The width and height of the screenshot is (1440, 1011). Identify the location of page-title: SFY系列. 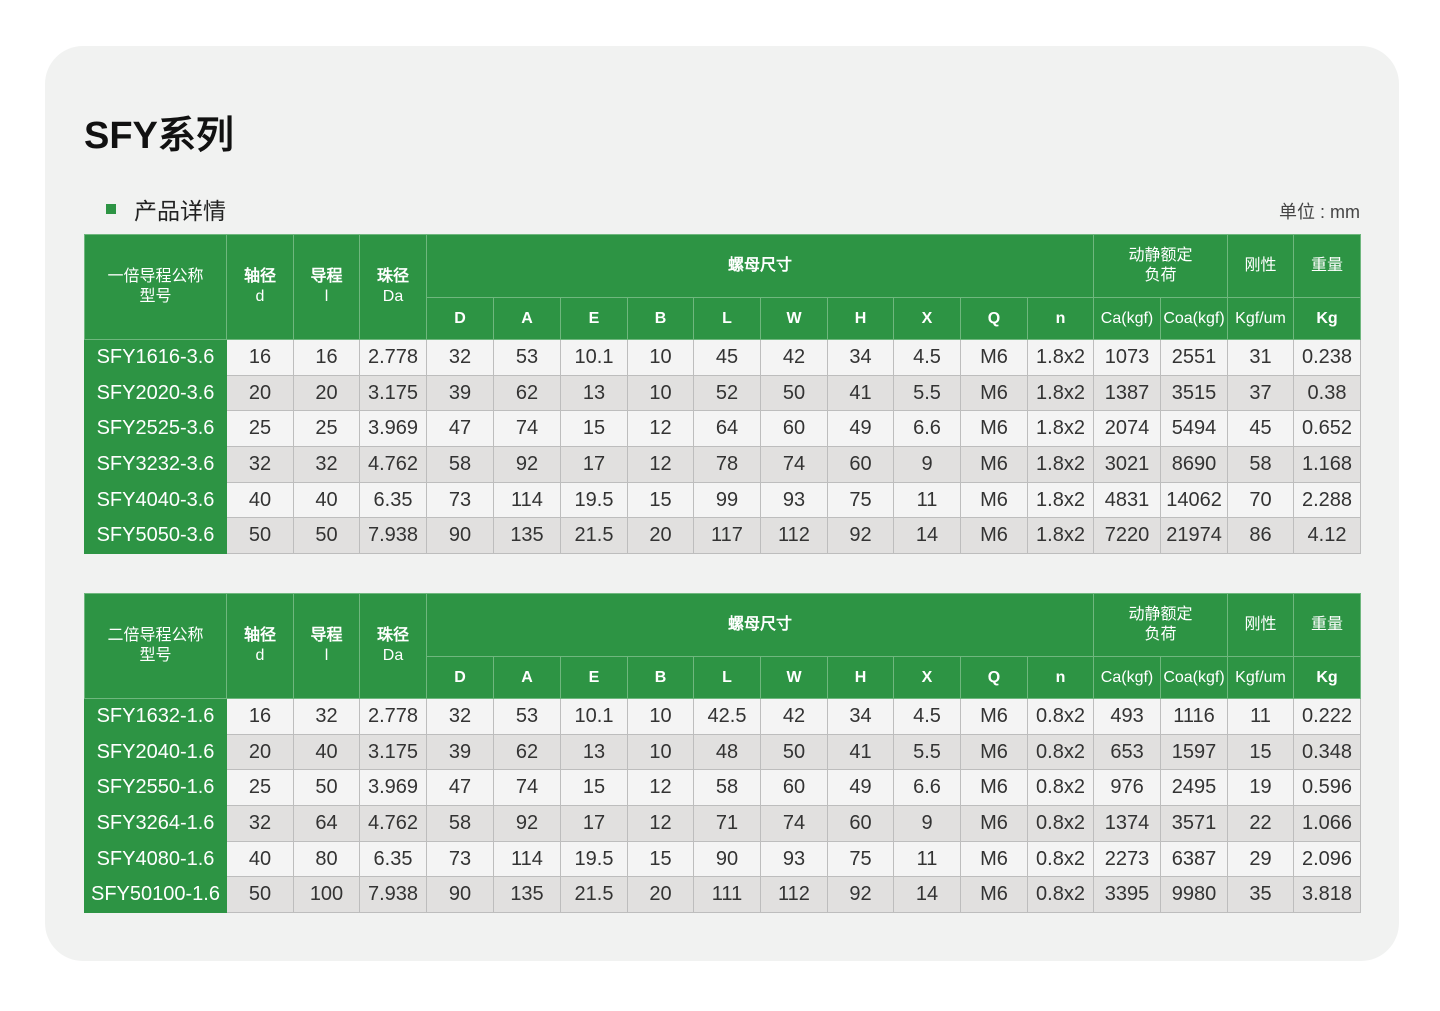
(159, 136).